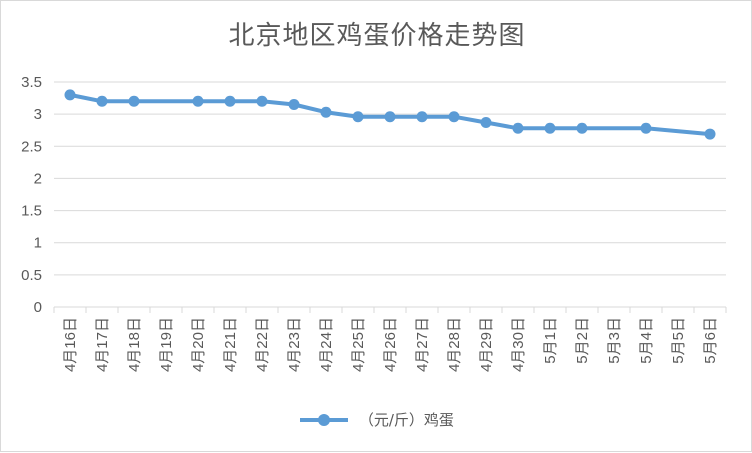  Describe the element at coordinates (294, 344) in the screenshot. I see `x-tick-label: 4月23日` at that location.